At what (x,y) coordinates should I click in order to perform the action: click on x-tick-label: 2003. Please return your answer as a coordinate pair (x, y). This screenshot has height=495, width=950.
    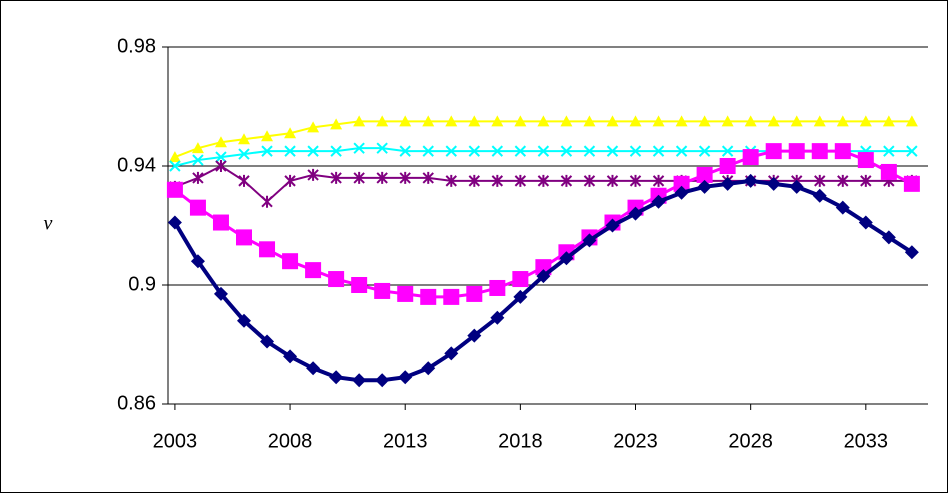
    Looking at the image, I should click on (175, 441).